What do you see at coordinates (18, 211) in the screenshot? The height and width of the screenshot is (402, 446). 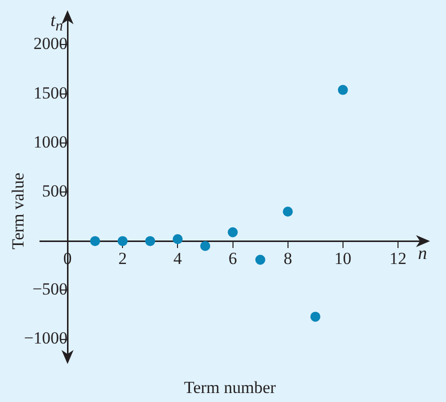 I see `y-axis-title: Term value` at bounding box center [18, 211].